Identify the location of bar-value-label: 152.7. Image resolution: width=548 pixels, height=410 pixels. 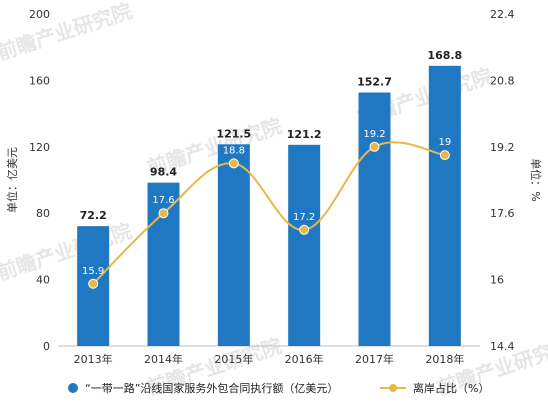
(374, 82).